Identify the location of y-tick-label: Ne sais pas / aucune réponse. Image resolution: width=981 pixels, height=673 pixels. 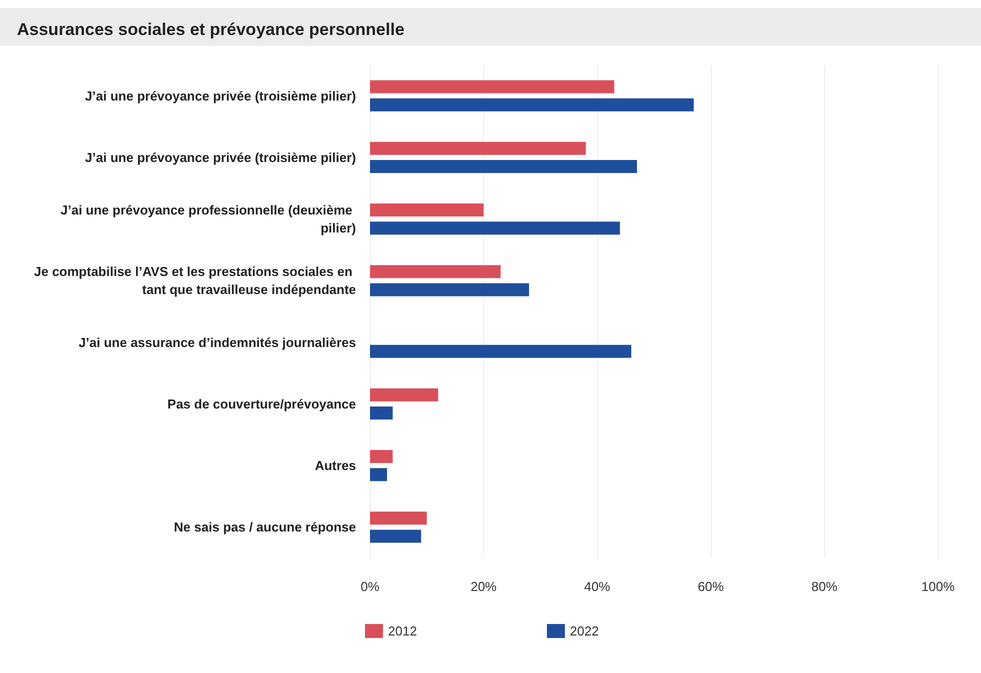
(265, 527).